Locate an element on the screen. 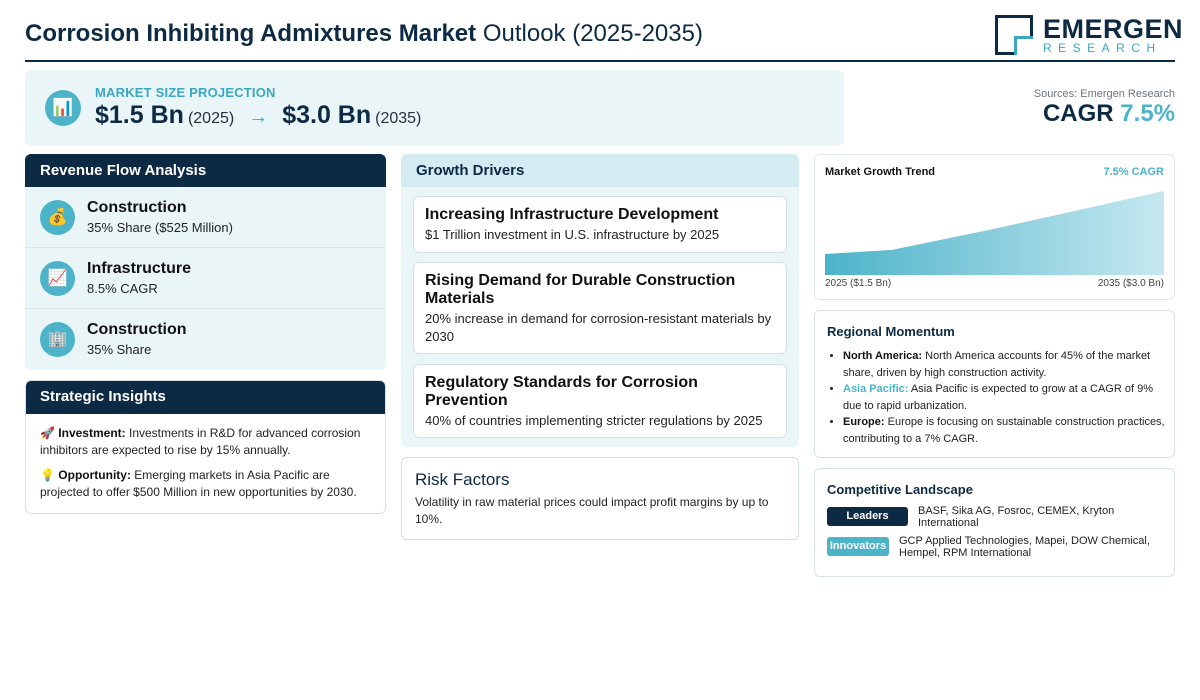  region-name: Asia Pacific: is located at coordinates (876, 389).